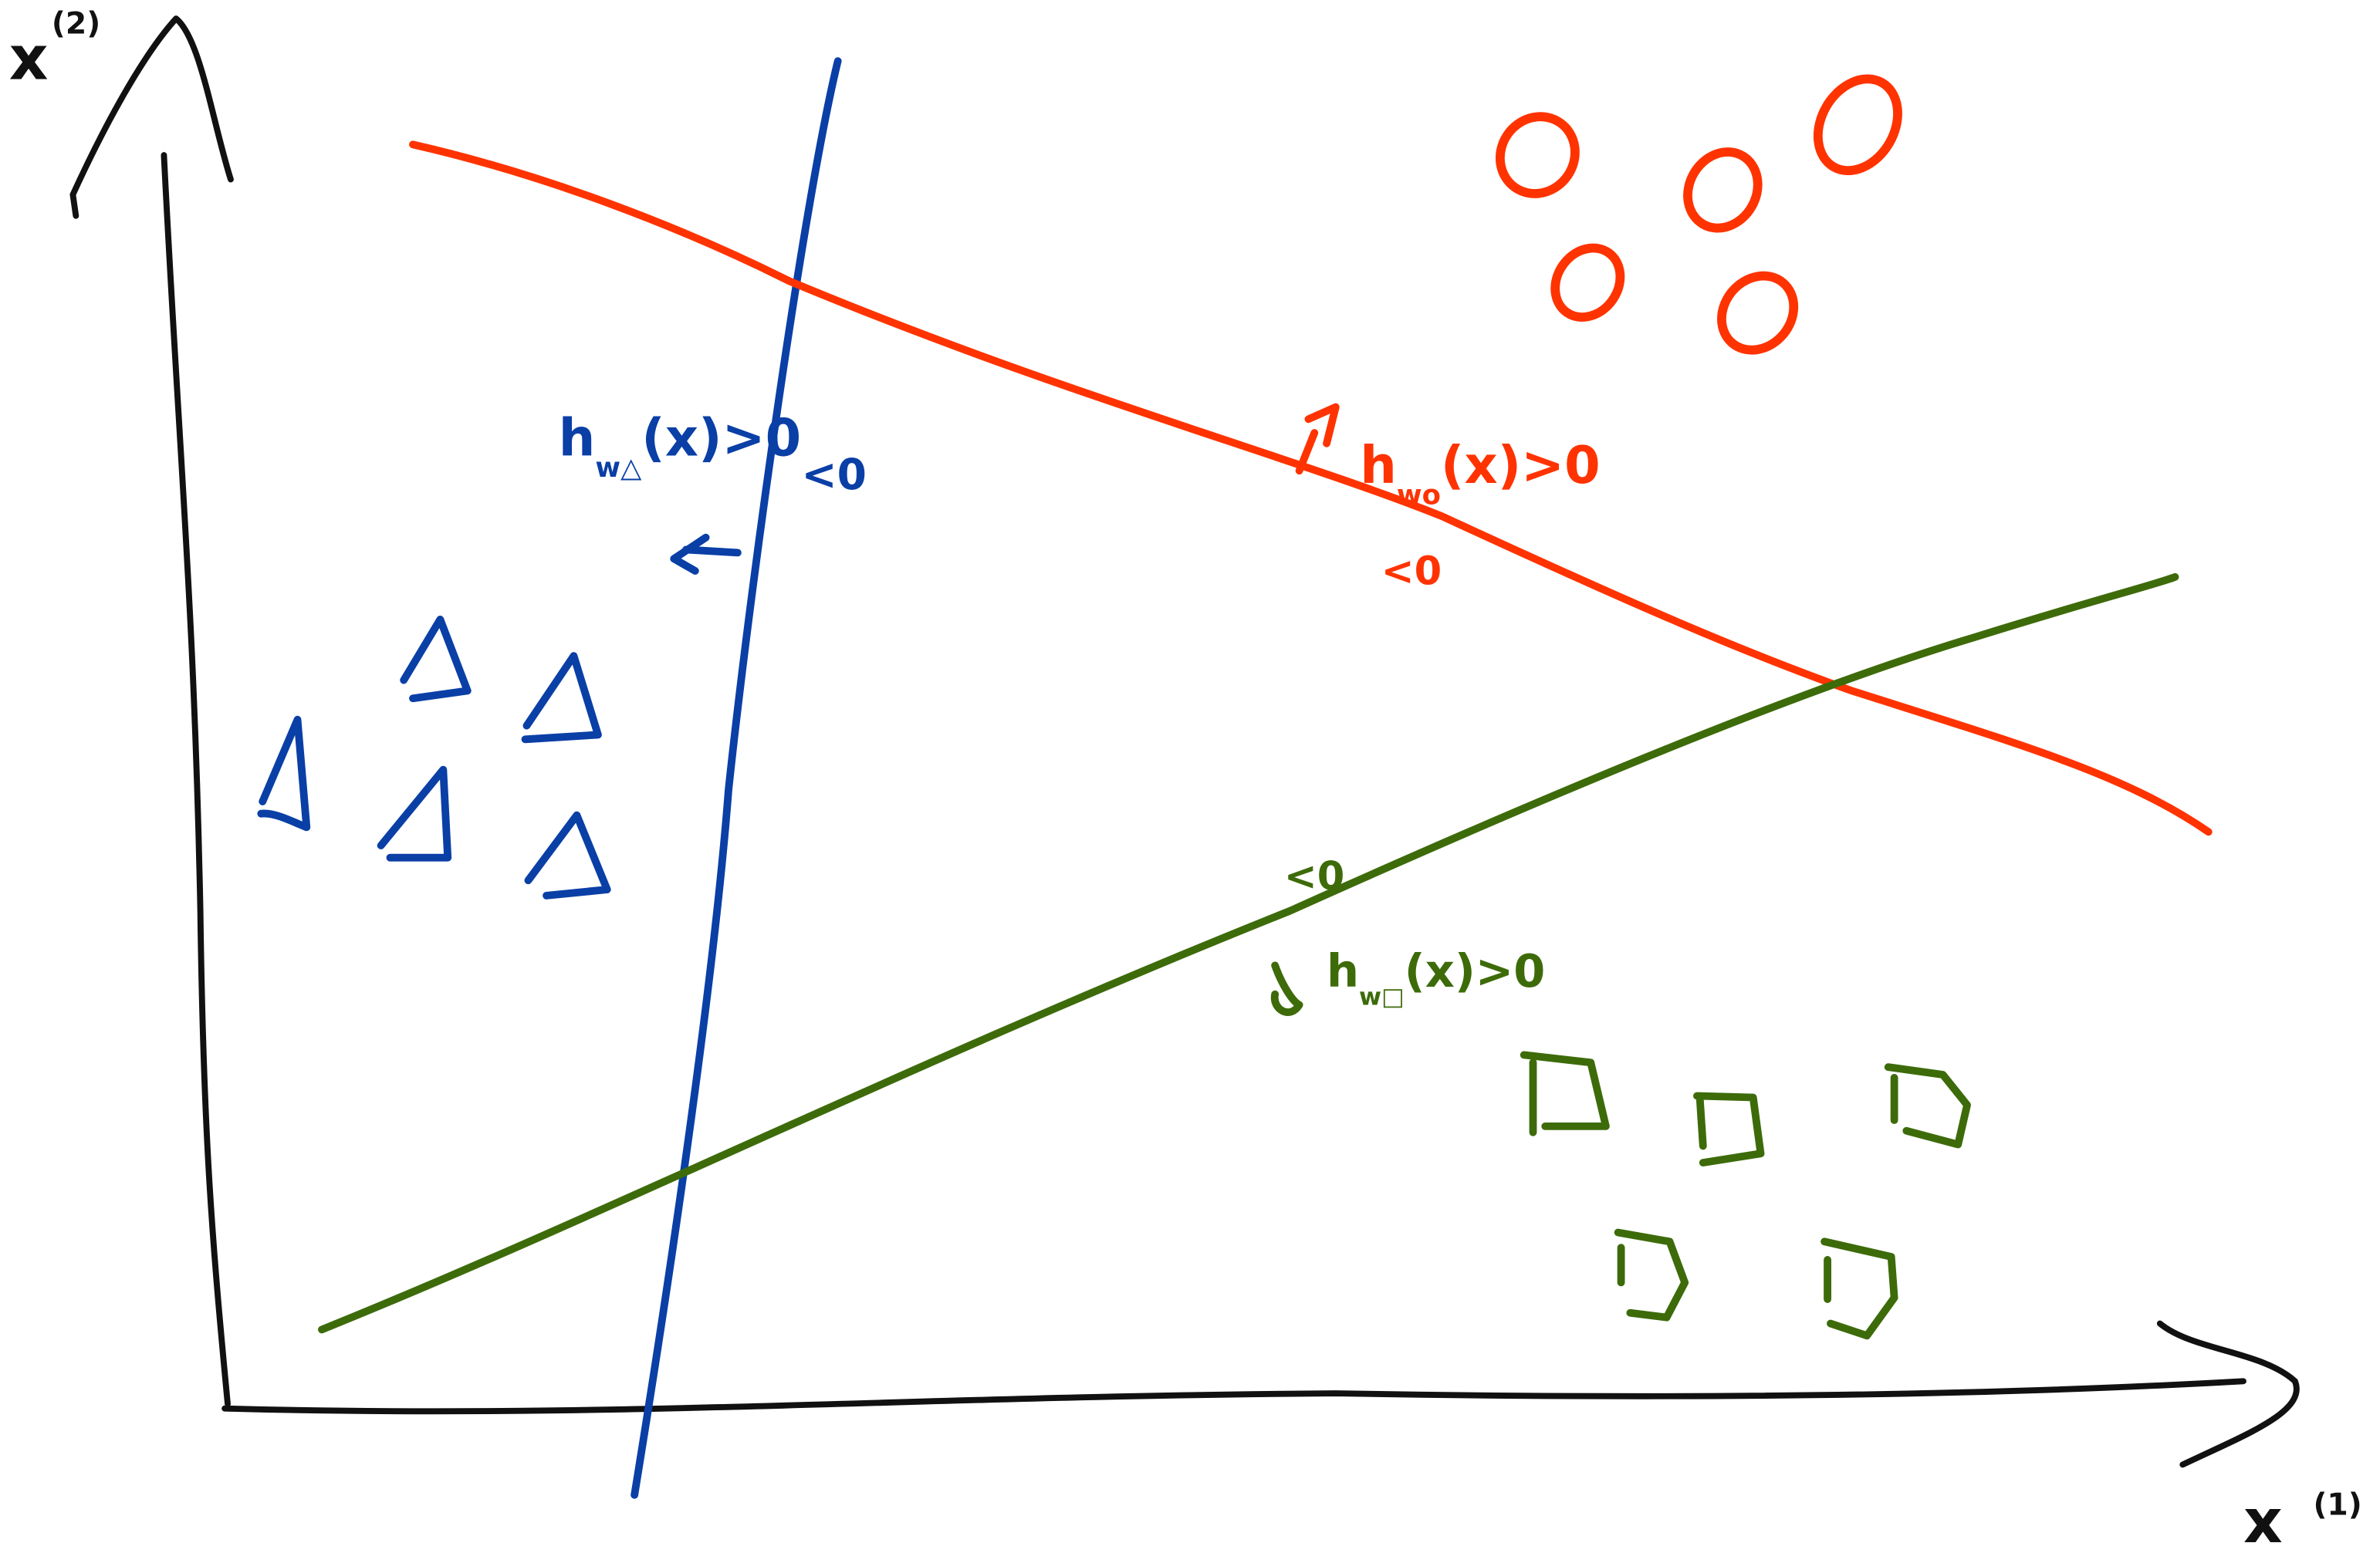 The width and height of the screenshot is (2380, 1553). Describe the element at coordinates (1287, 988) in the screenshot. I see `down-arrow-icon` at that location.